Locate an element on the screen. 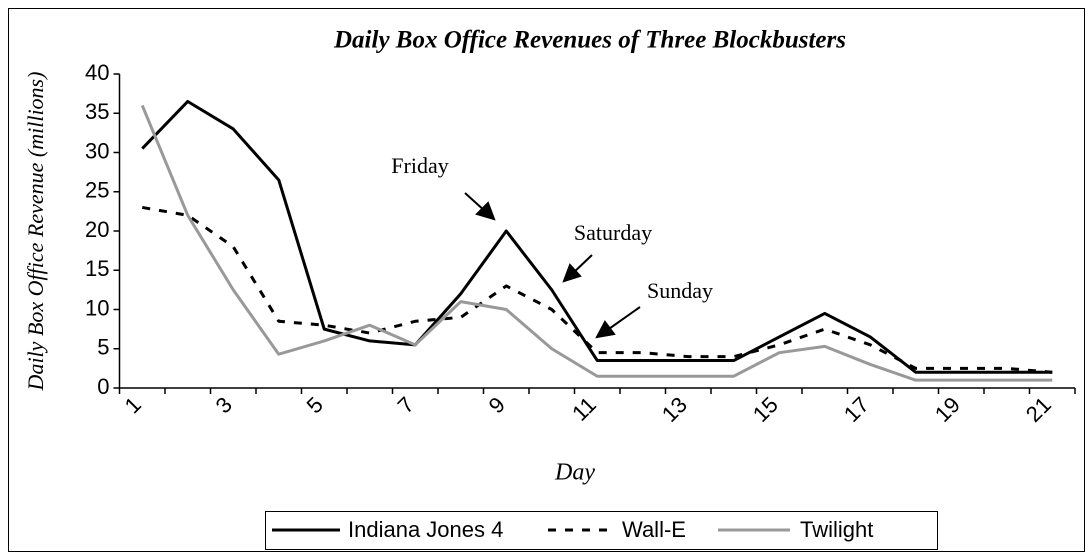 The height and width of the screenshot is (554, 1090). x-tick-label: 19 is located at coordinates (947, 409).